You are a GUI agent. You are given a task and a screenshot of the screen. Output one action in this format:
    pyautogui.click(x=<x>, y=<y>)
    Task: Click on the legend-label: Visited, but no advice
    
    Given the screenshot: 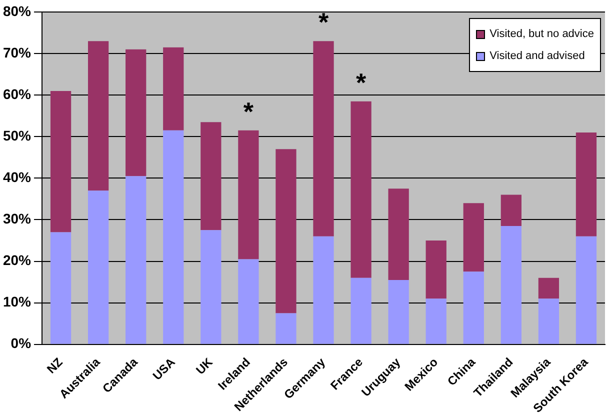 What is the action you would take?
    pyautogui.click(x=541, y=34)
    